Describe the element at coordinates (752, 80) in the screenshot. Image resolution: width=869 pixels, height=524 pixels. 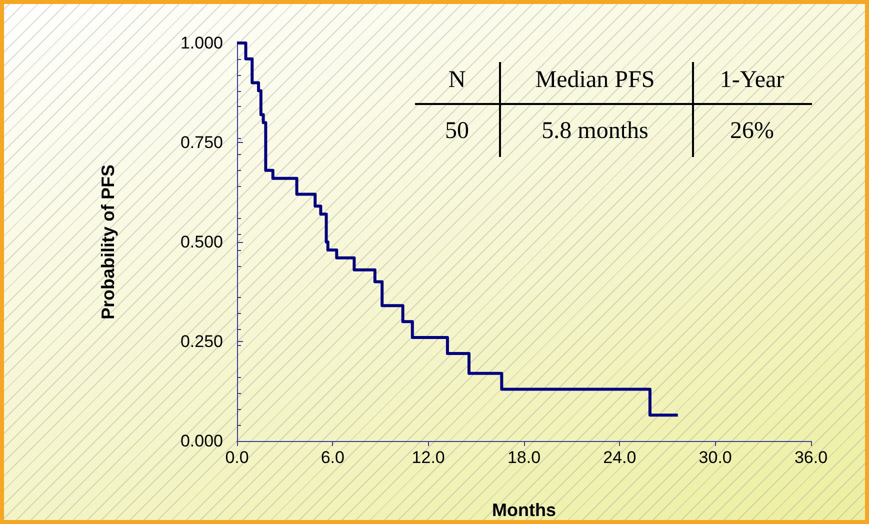
I see `annotation: 1-Year` at that location.